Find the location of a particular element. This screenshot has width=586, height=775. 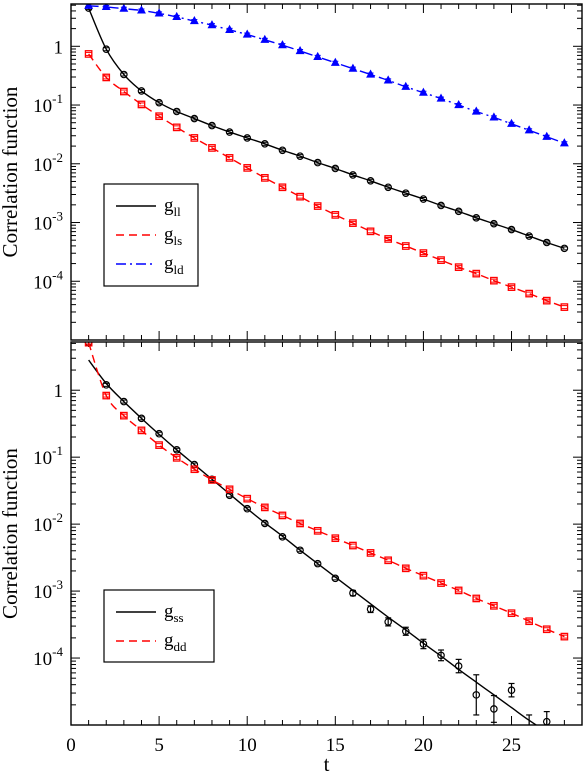

legend-label-gld: gld is located at coordinates (174, 265).